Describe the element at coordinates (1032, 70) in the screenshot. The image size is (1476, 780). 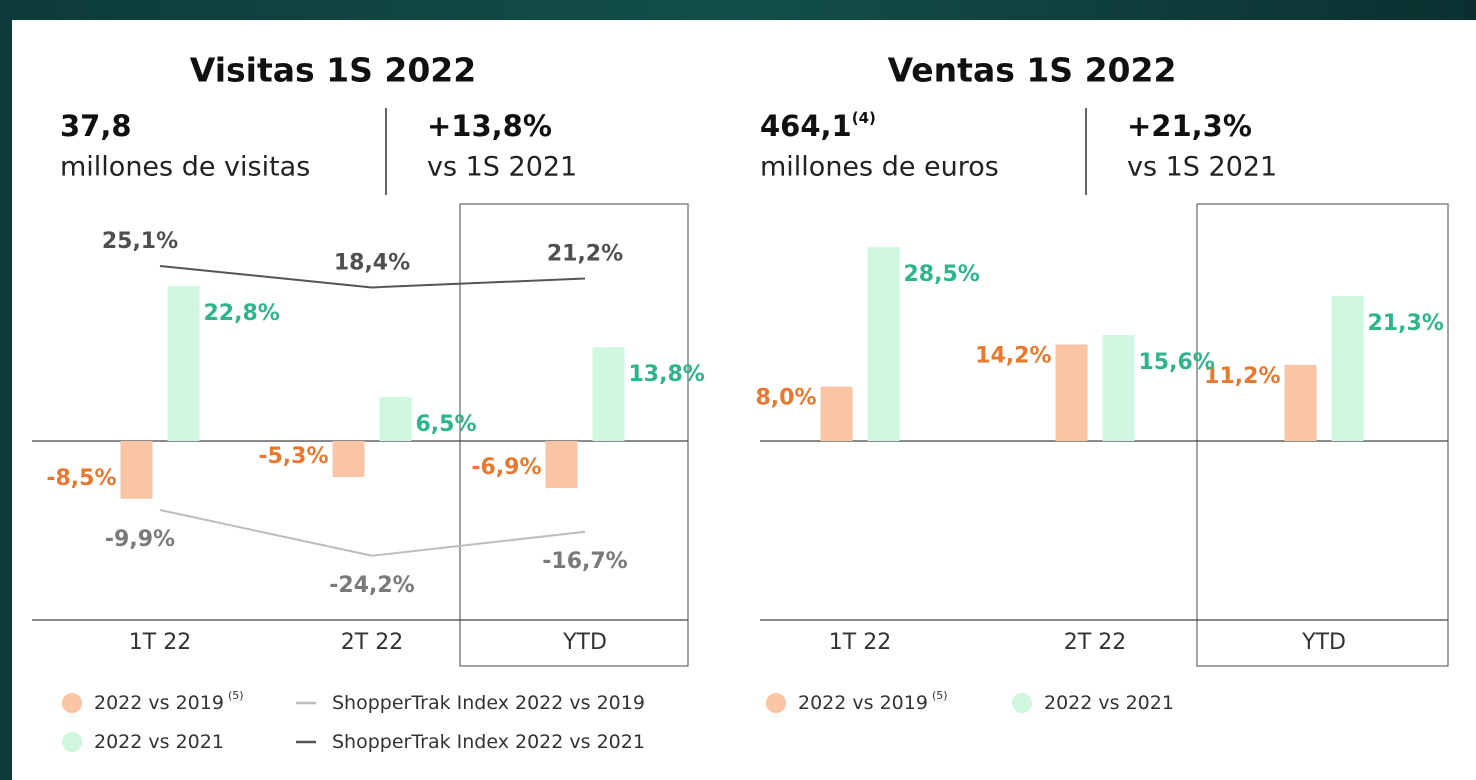
I see `chart-title: Ventas 1S 2022` at that location.